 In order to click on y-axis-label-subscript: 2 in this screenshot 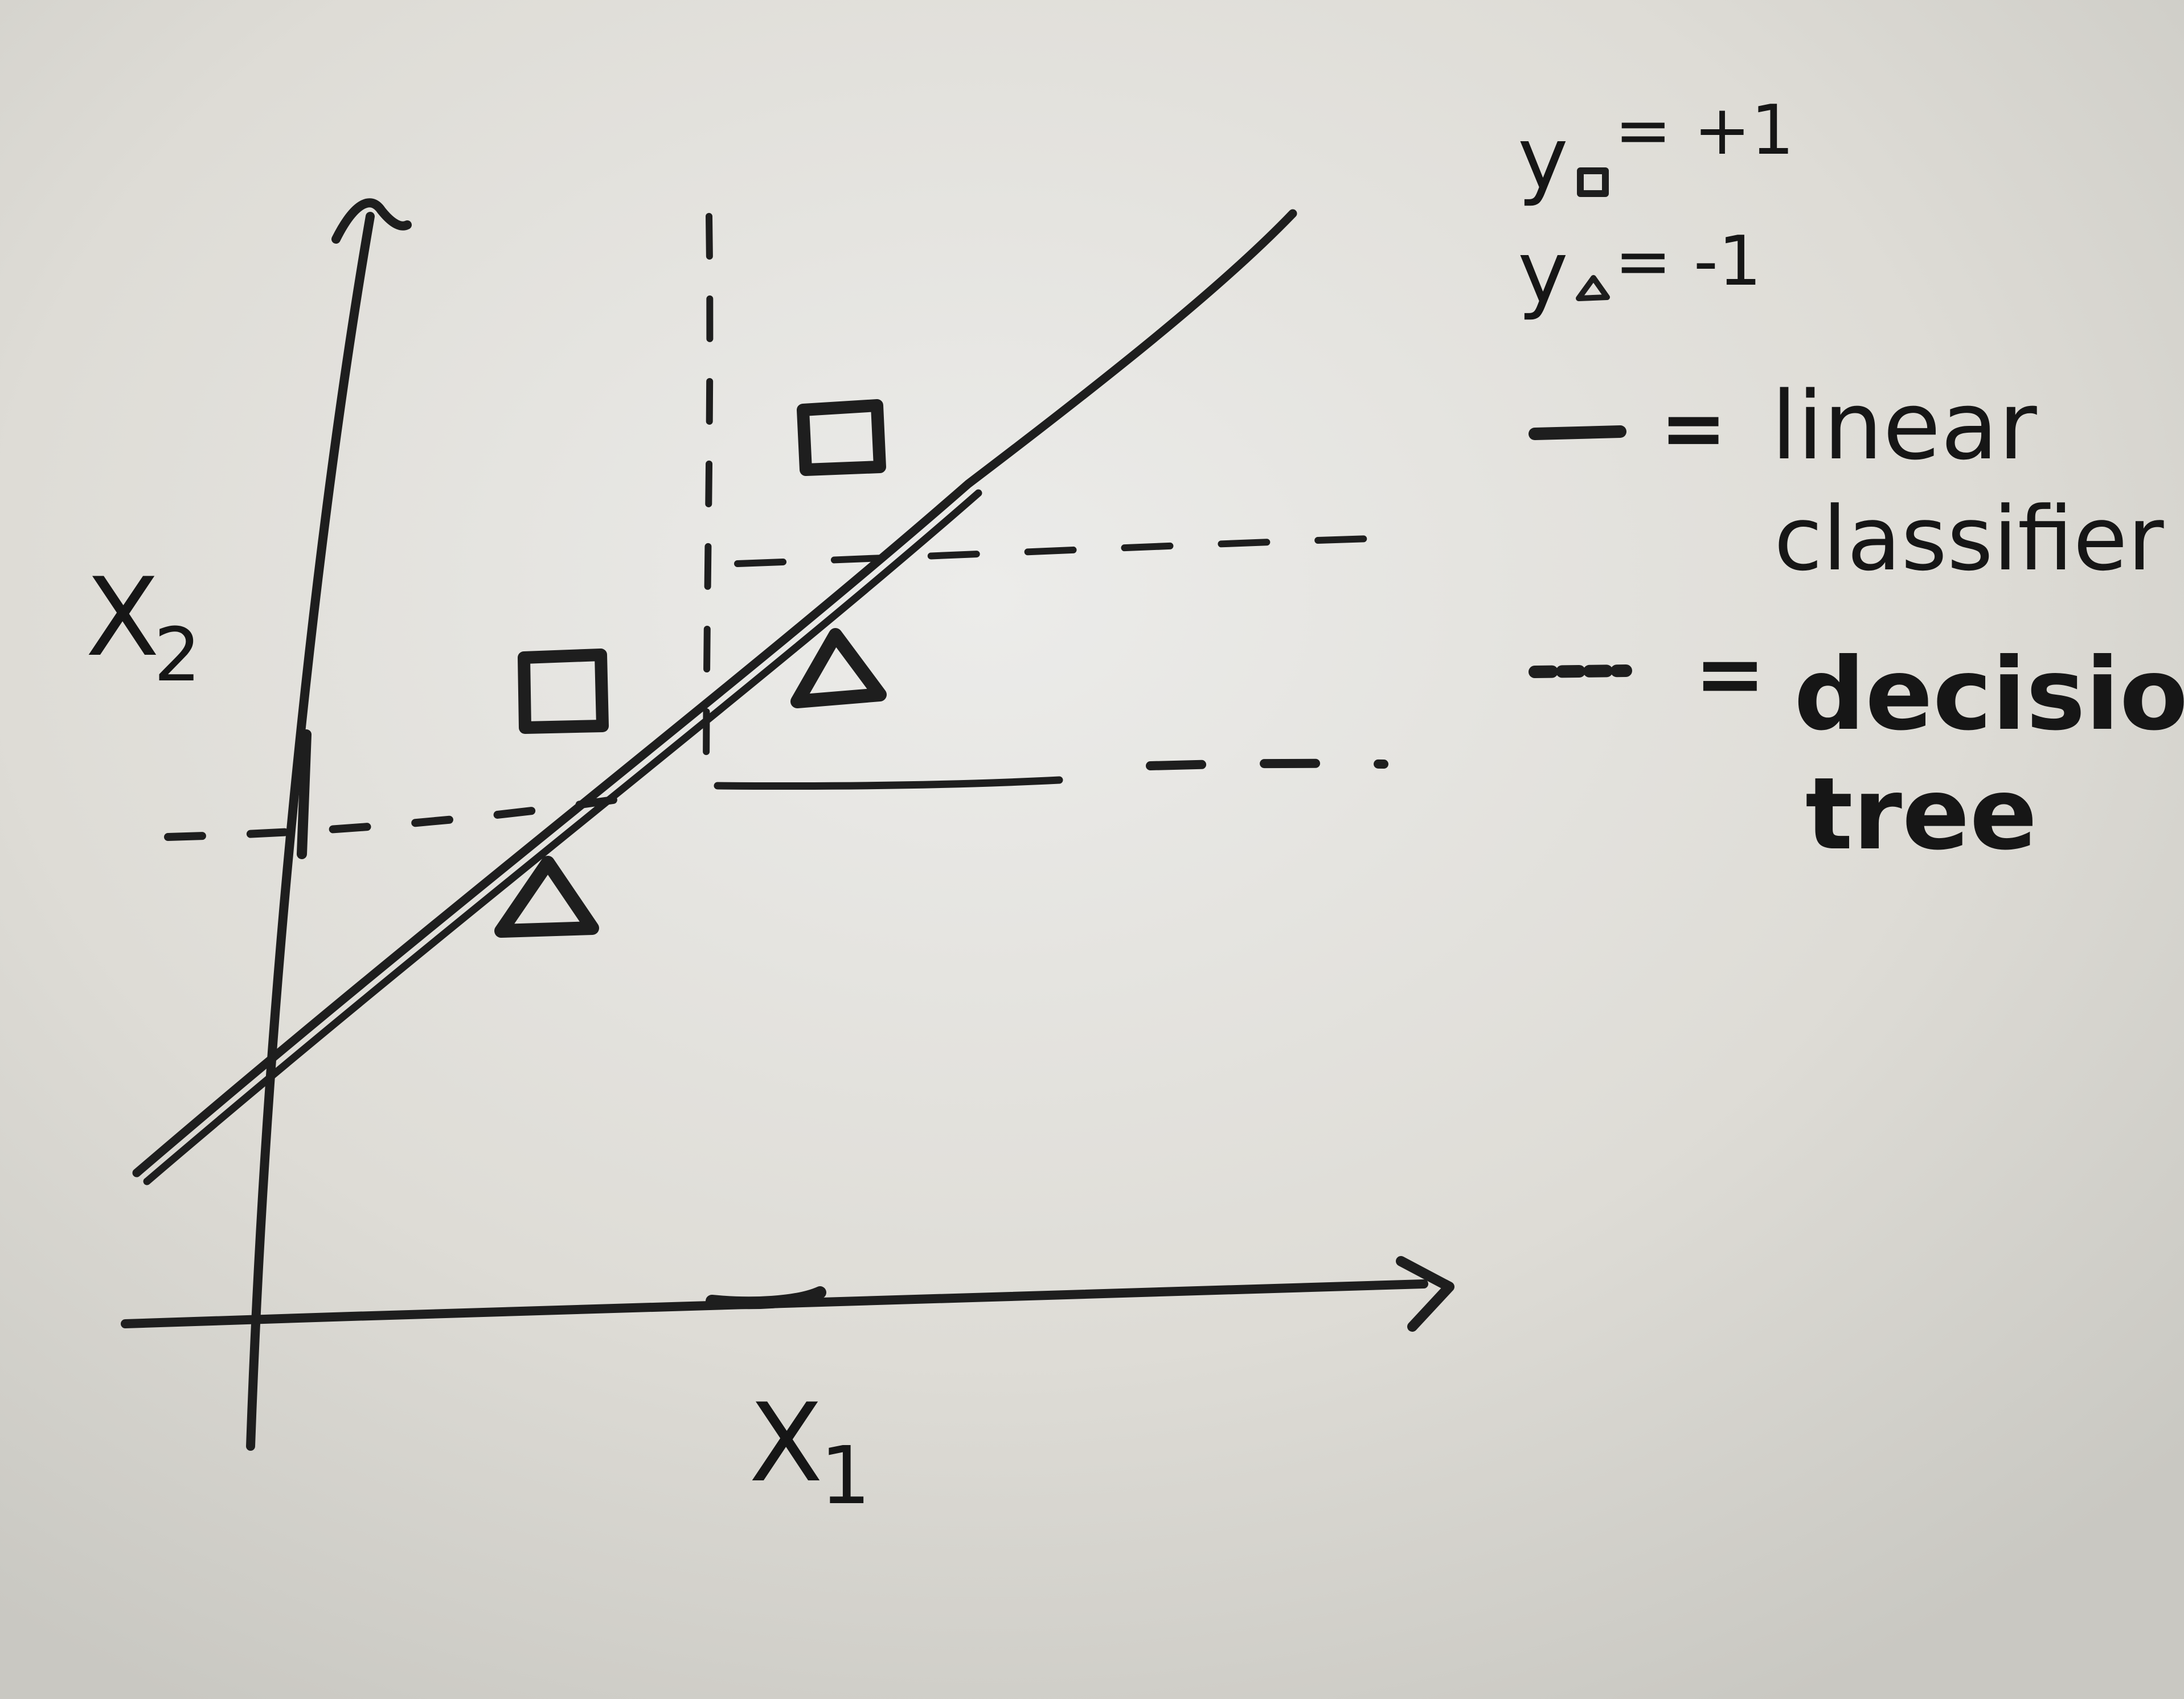, I will do `click(177, 655)`.